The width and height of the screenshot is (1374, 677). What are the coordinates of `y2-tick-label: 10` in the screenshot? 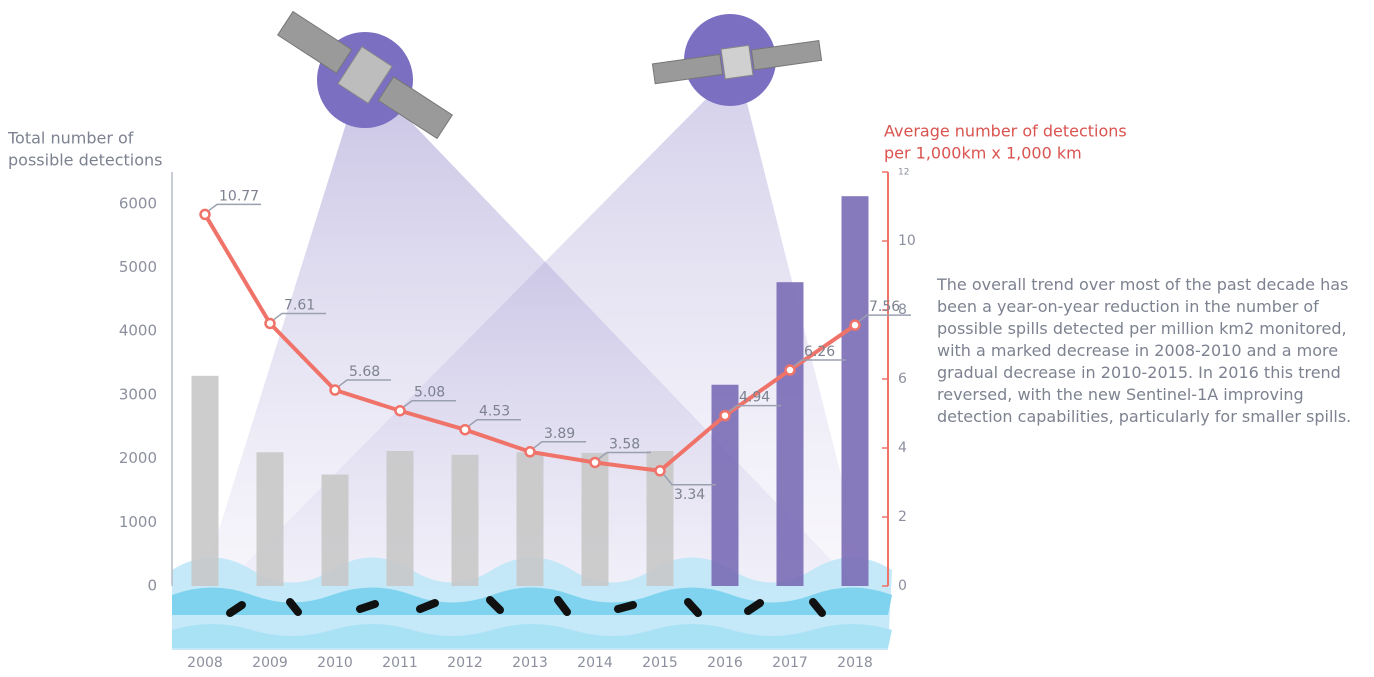 It's located at (907, 241).